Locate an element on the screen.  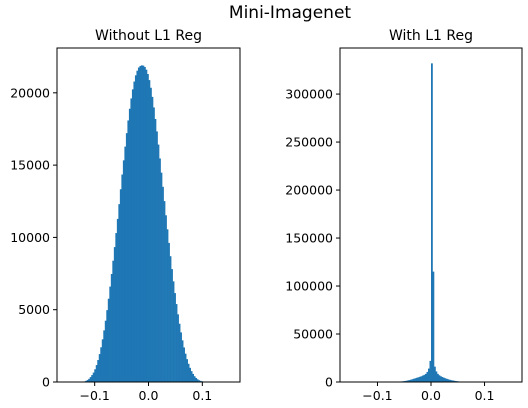
figure-title: Mini-Imagenet is located at coordinates (290, 13).